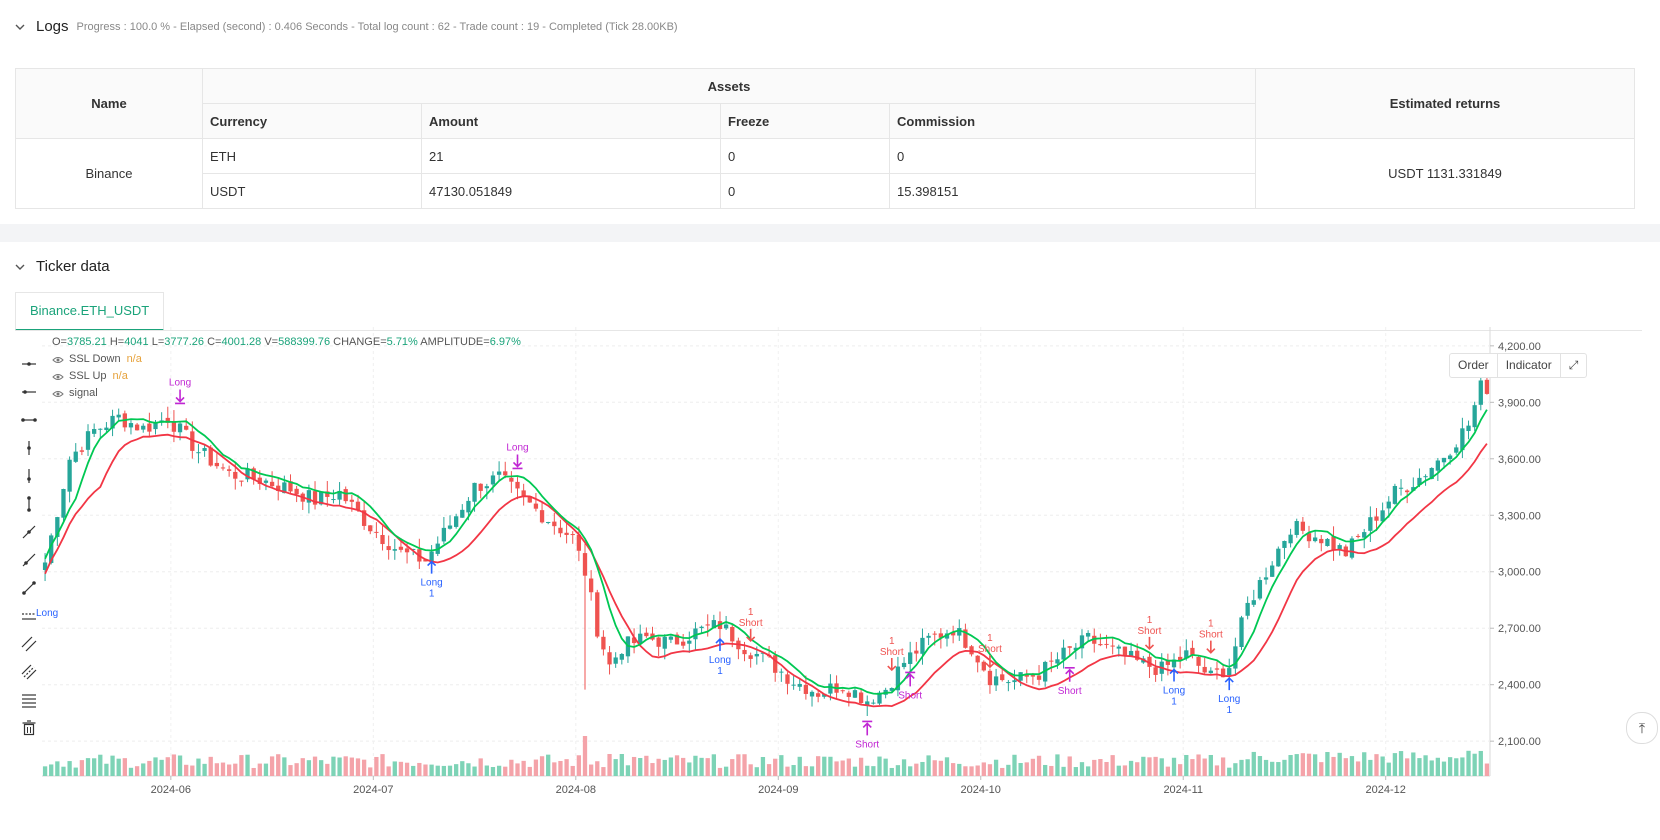 This screenshot has width=1660, height=840. What do you see at coordinates (29, 560) in the screenshot?
I see `ray-icon` at bounding box center [29, 560].